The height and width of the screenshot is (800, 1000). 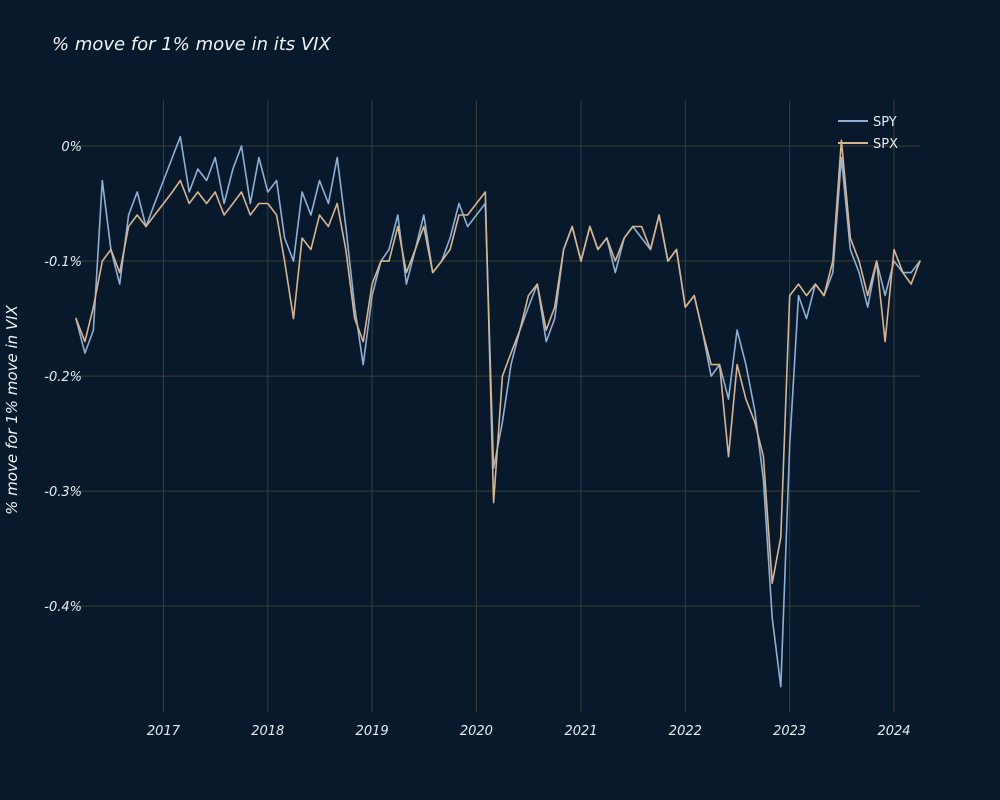 I want to click on x-tick-label: 2020, so click(x=476, y=731).